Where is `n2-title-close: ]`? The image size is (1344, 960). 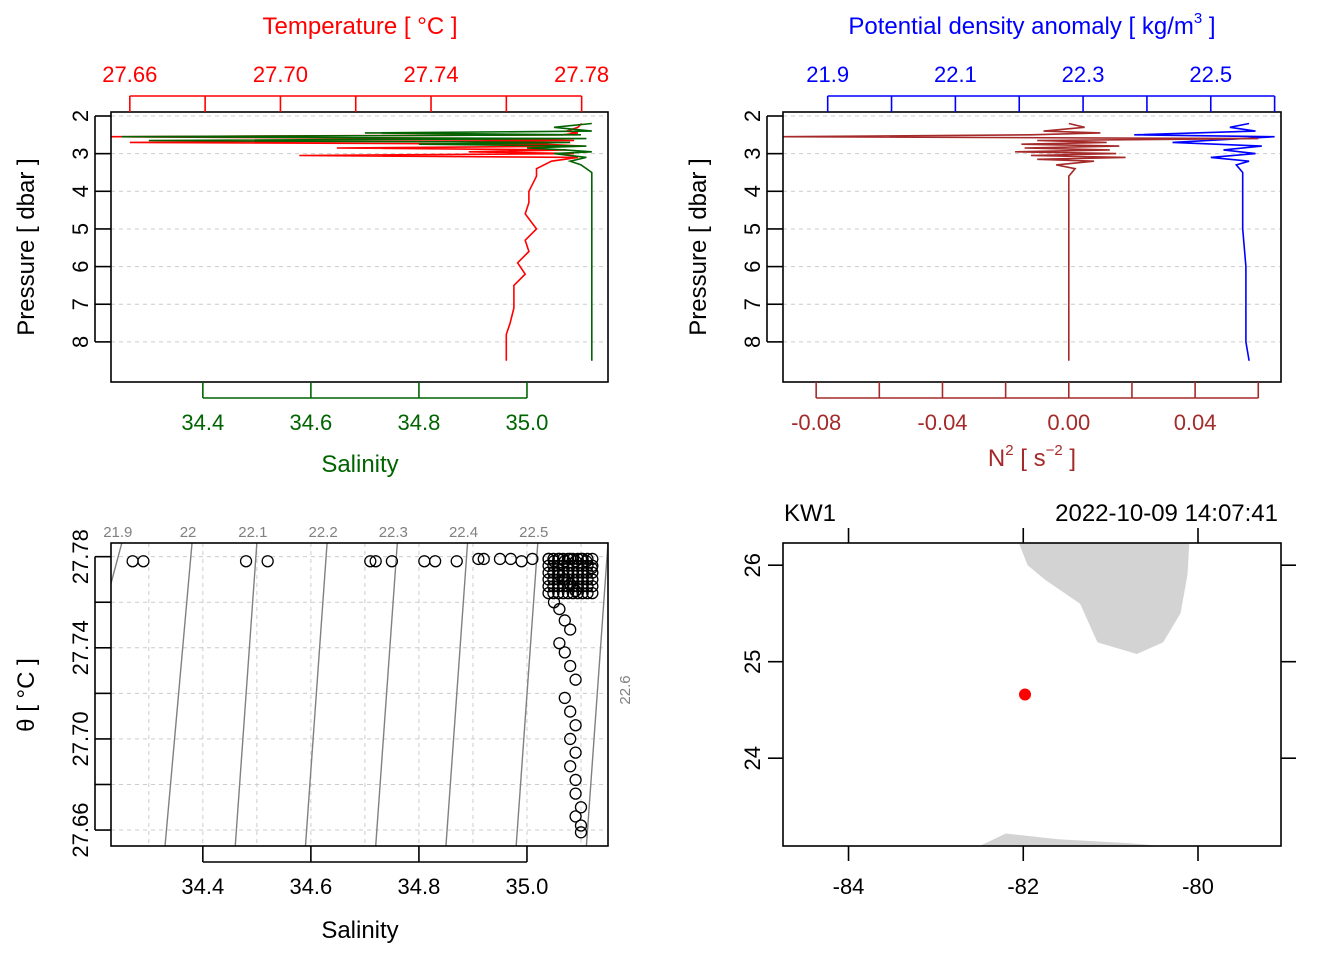 n2-title-close: ] is located at coordinates (1069, 458).